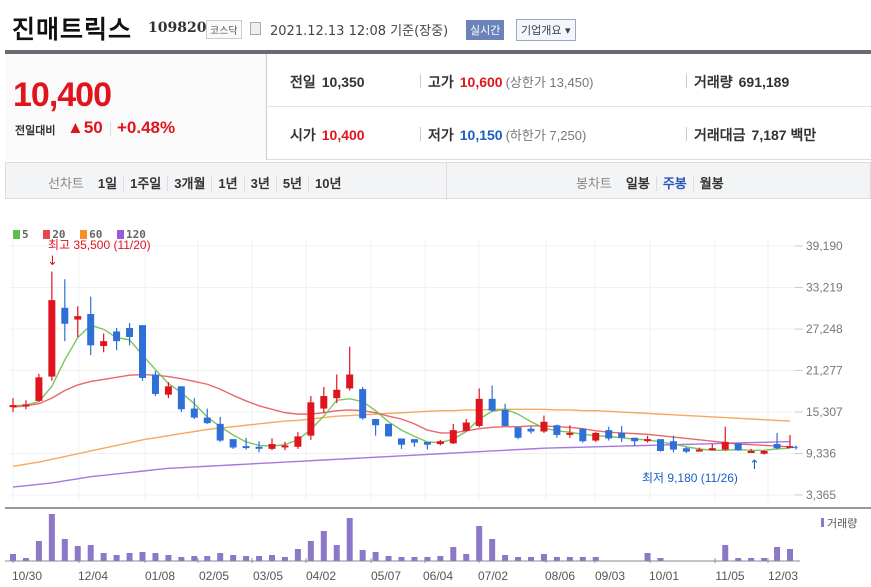  What do you see at coordinates (824, 329) in the screenshot?
I see `svg-text: 27,248` at bounding box center [824, 329].